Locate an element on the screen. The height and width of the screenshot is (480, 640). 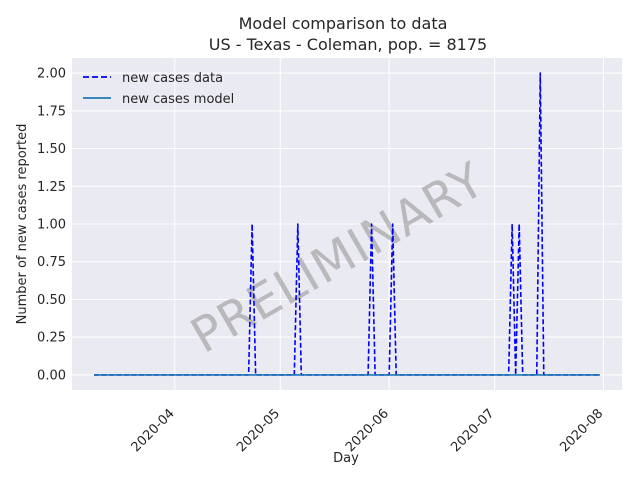
x-tick-label: 2020-06 is located at coordinates (367, 430).